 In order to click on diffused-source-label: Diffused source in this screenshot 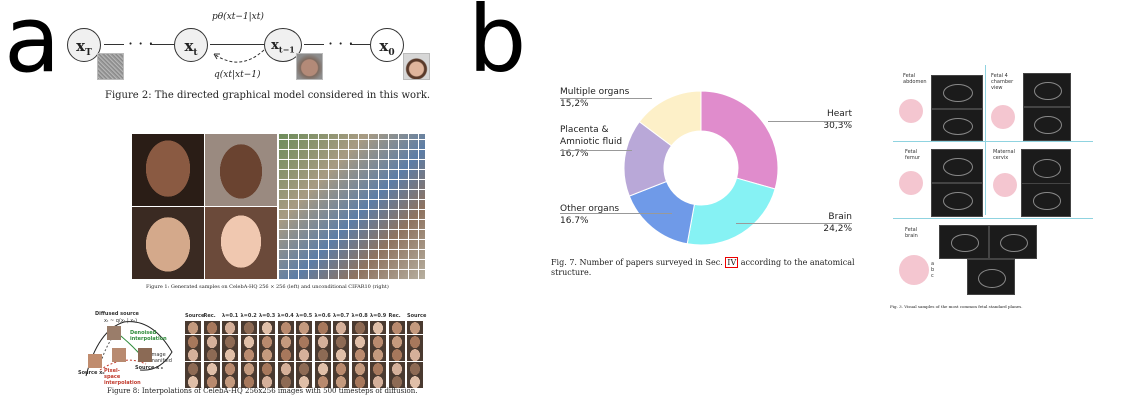, I will do `click(117, 314)`.